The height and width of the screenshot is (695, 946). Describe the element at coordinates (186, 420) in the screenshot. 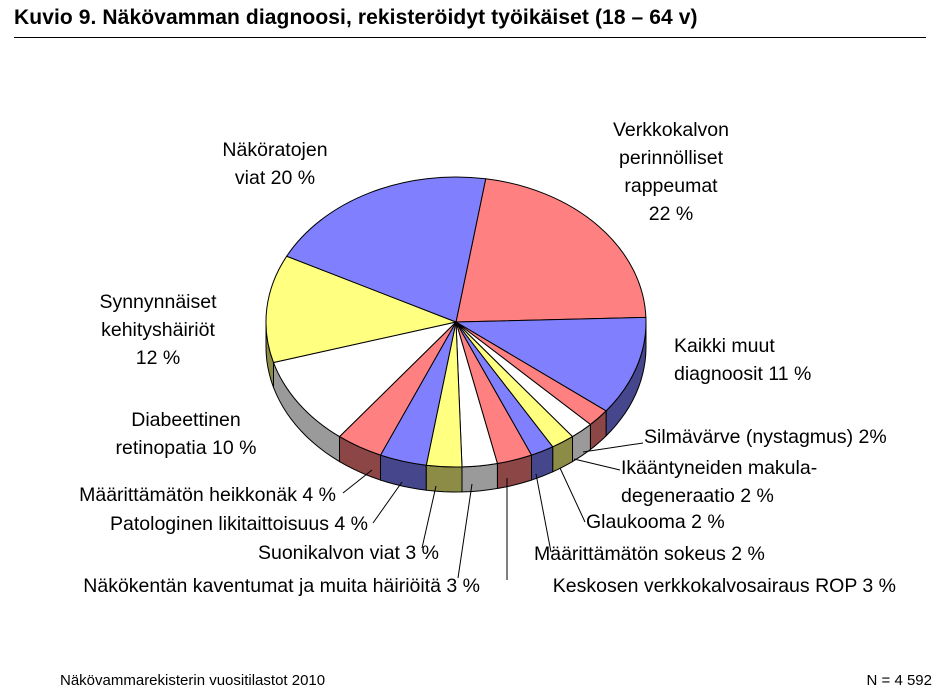

I see `slice-label-12: Diabeettinen` at that location.